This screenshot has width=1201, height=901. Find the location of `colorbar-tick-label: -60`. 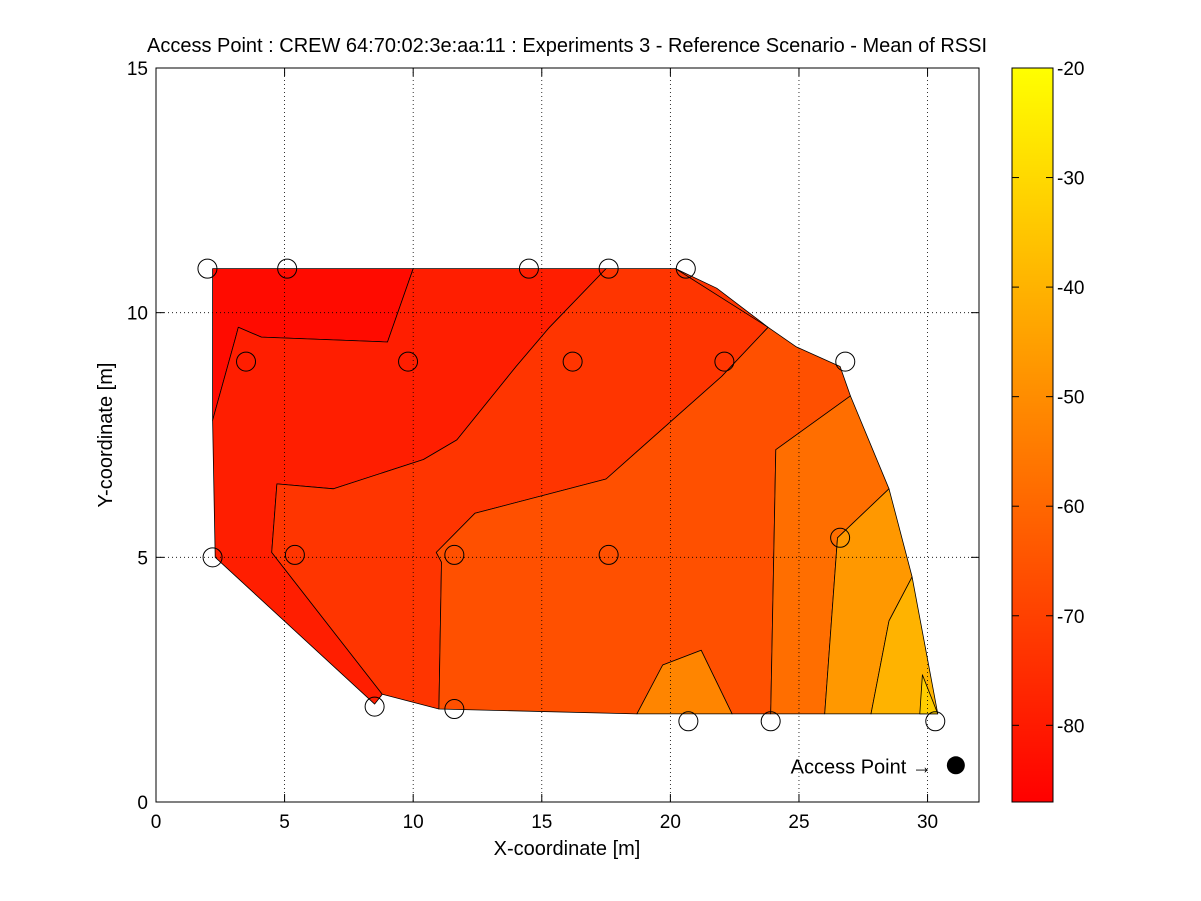

colorbar-tick-label: -60 is located at coordinates (1070, 507).